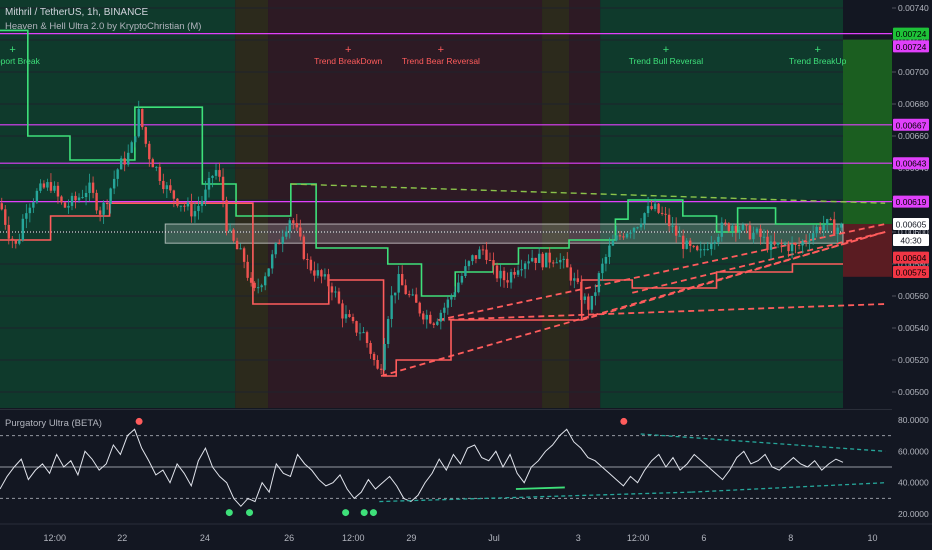 The width and height of the screenshot is (932, 550). Describe the element at coordinates (790, 538) in the screenshot. I see `time-tick-label: 8` at that location.